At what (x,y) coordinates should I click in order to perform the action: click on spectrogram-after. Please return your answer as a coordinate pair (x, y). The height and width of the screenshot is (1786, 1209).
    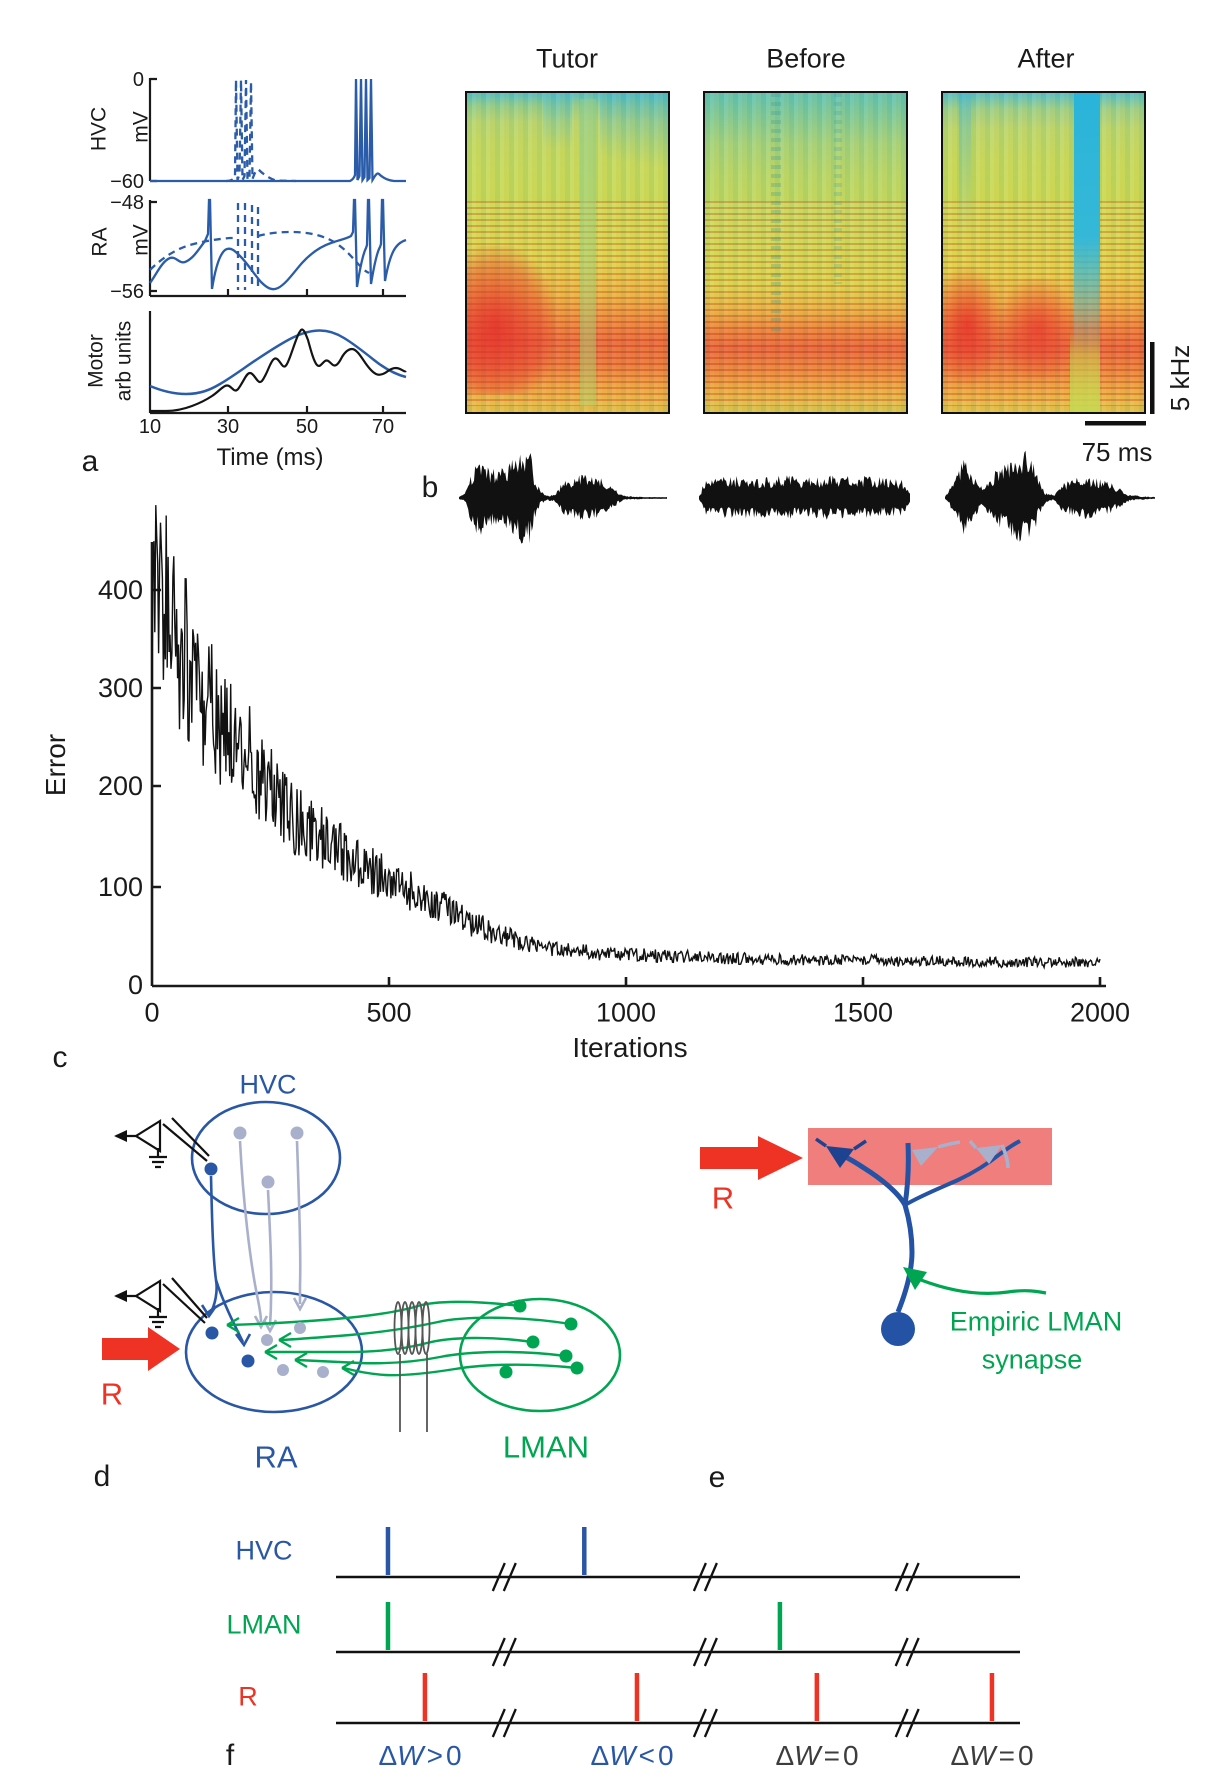
    Looking at the image, I should click on (1043, 252).